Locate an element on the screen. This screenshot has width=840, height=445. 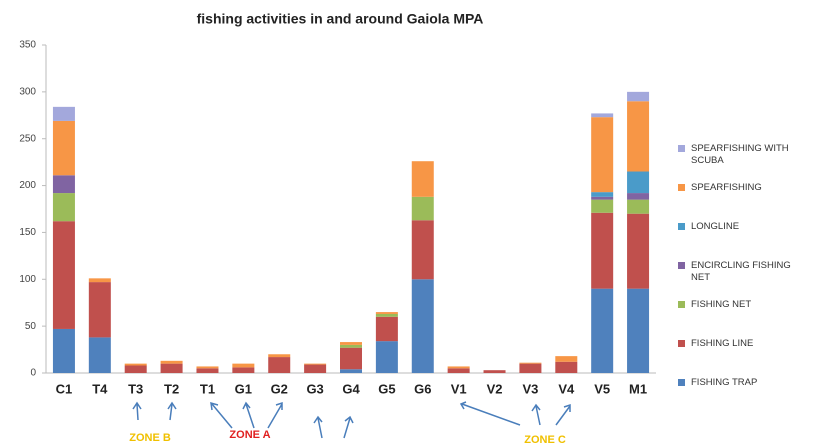
x-tick-label: M1 is located at coordinates (638, 388).